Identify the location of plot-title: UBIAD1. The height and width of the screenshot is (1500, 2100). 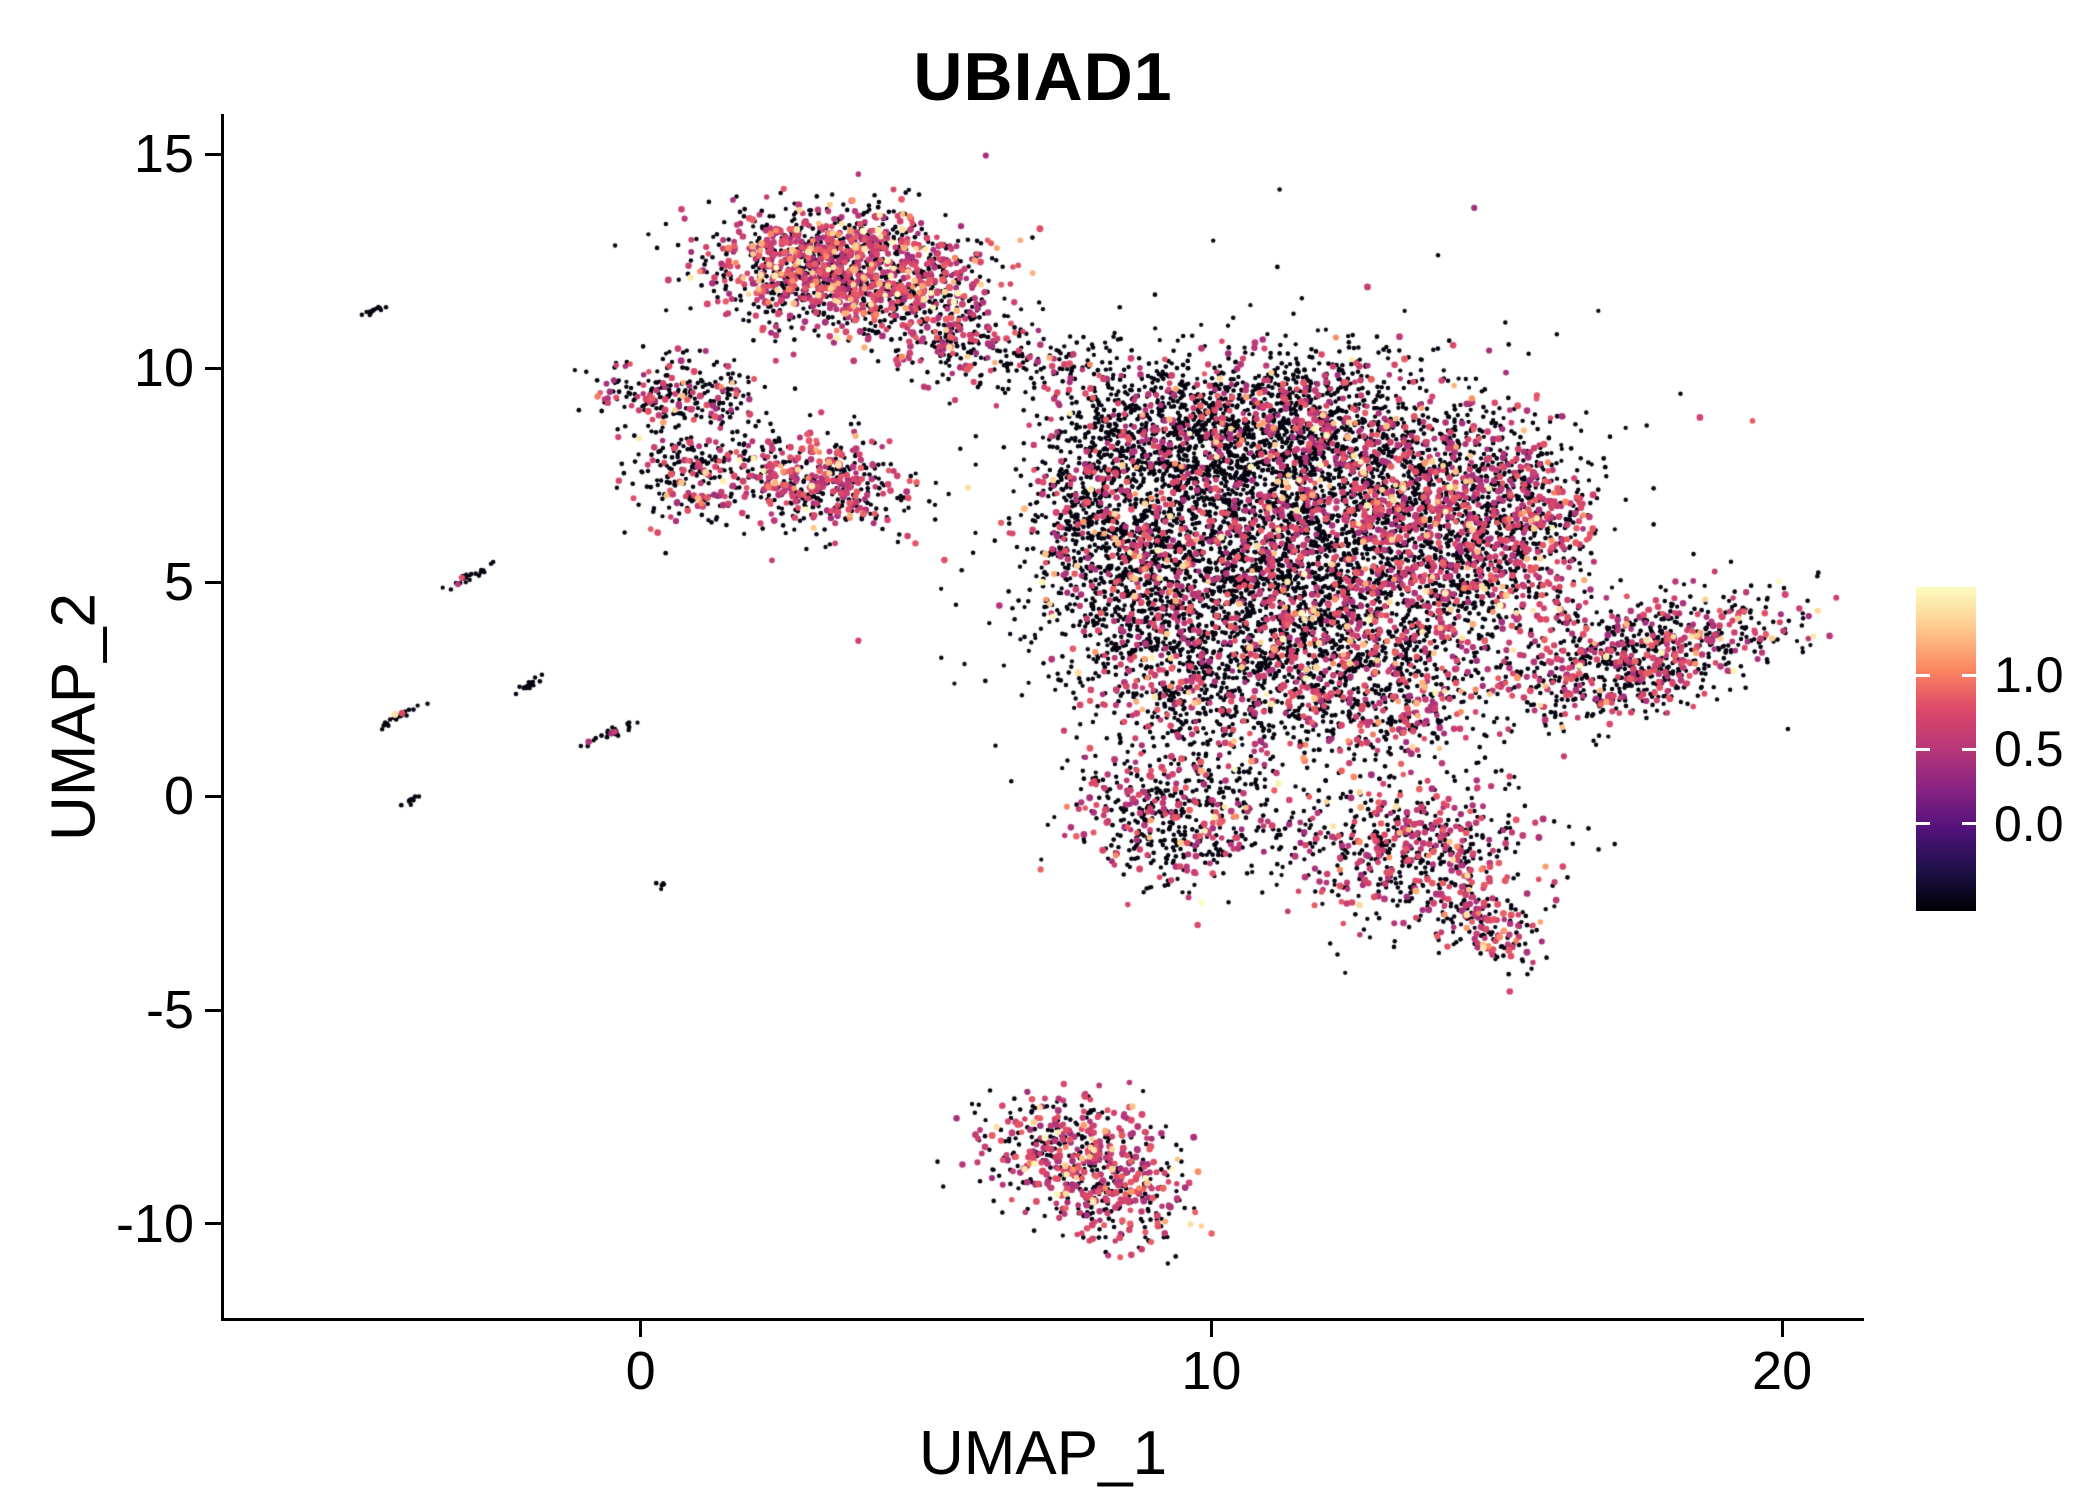
(1043, 77).